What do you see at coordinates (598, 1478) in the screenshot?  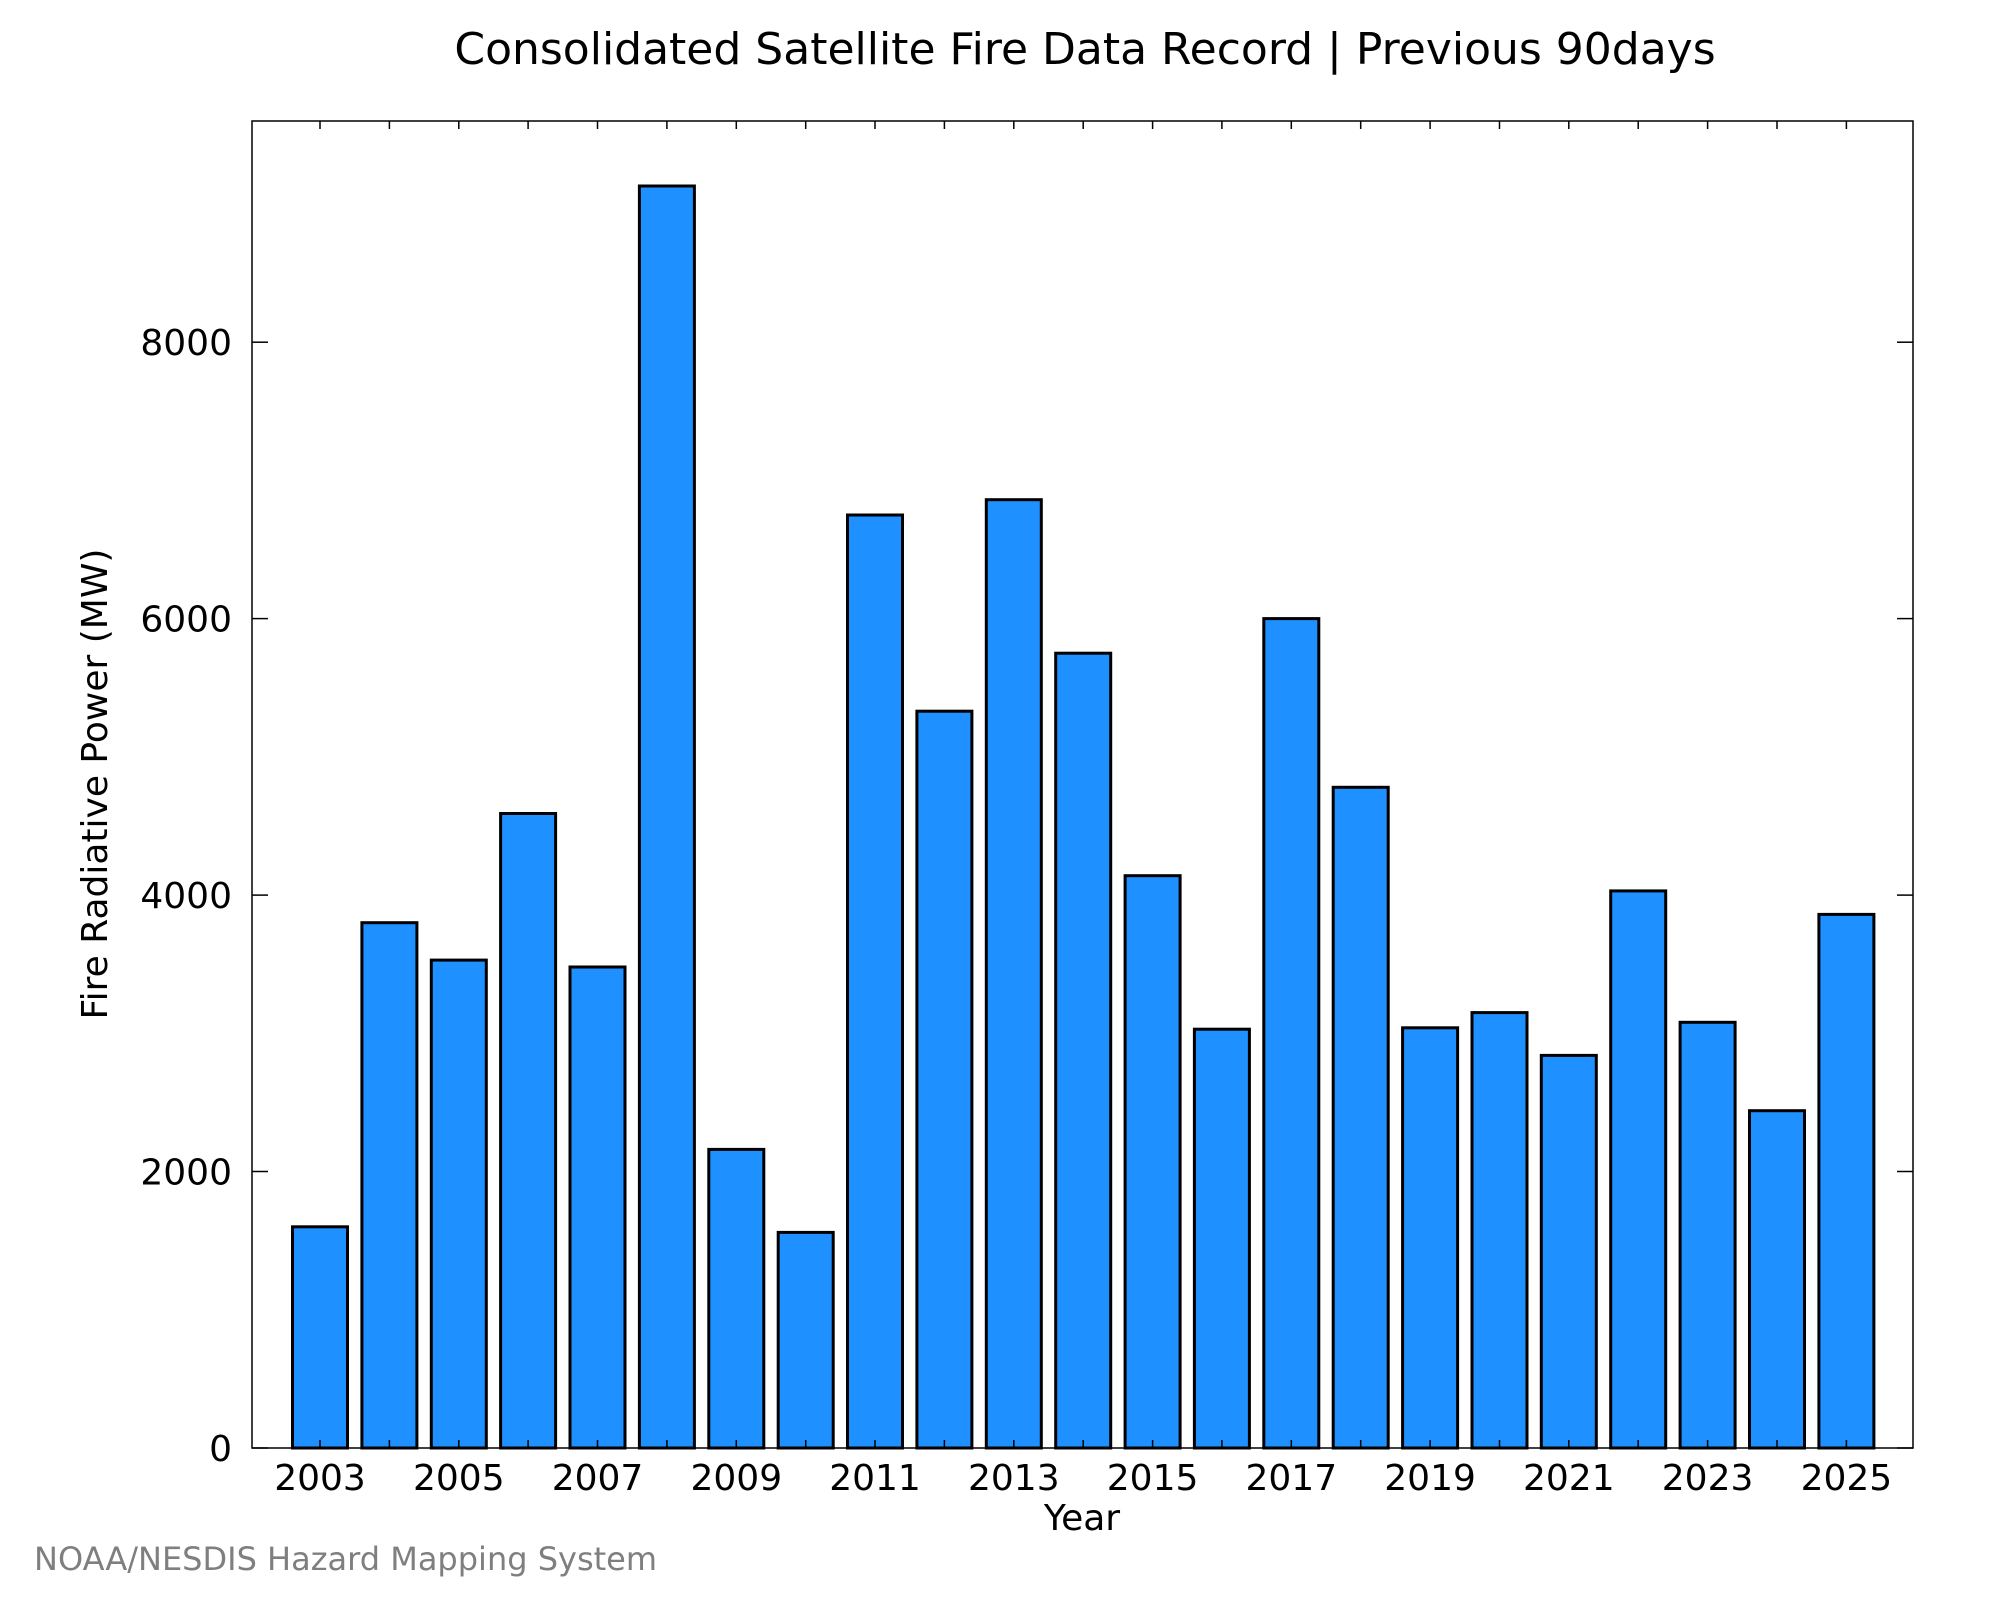 I see `x-tick-label-2007: 2007` at bounding box center [598, 1478].